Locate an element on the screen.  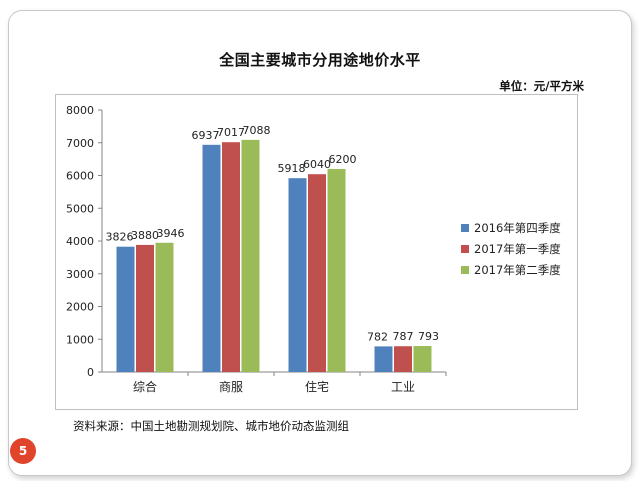
unit-label: 单位：元/平方米 is located at coordinates (541, 86).